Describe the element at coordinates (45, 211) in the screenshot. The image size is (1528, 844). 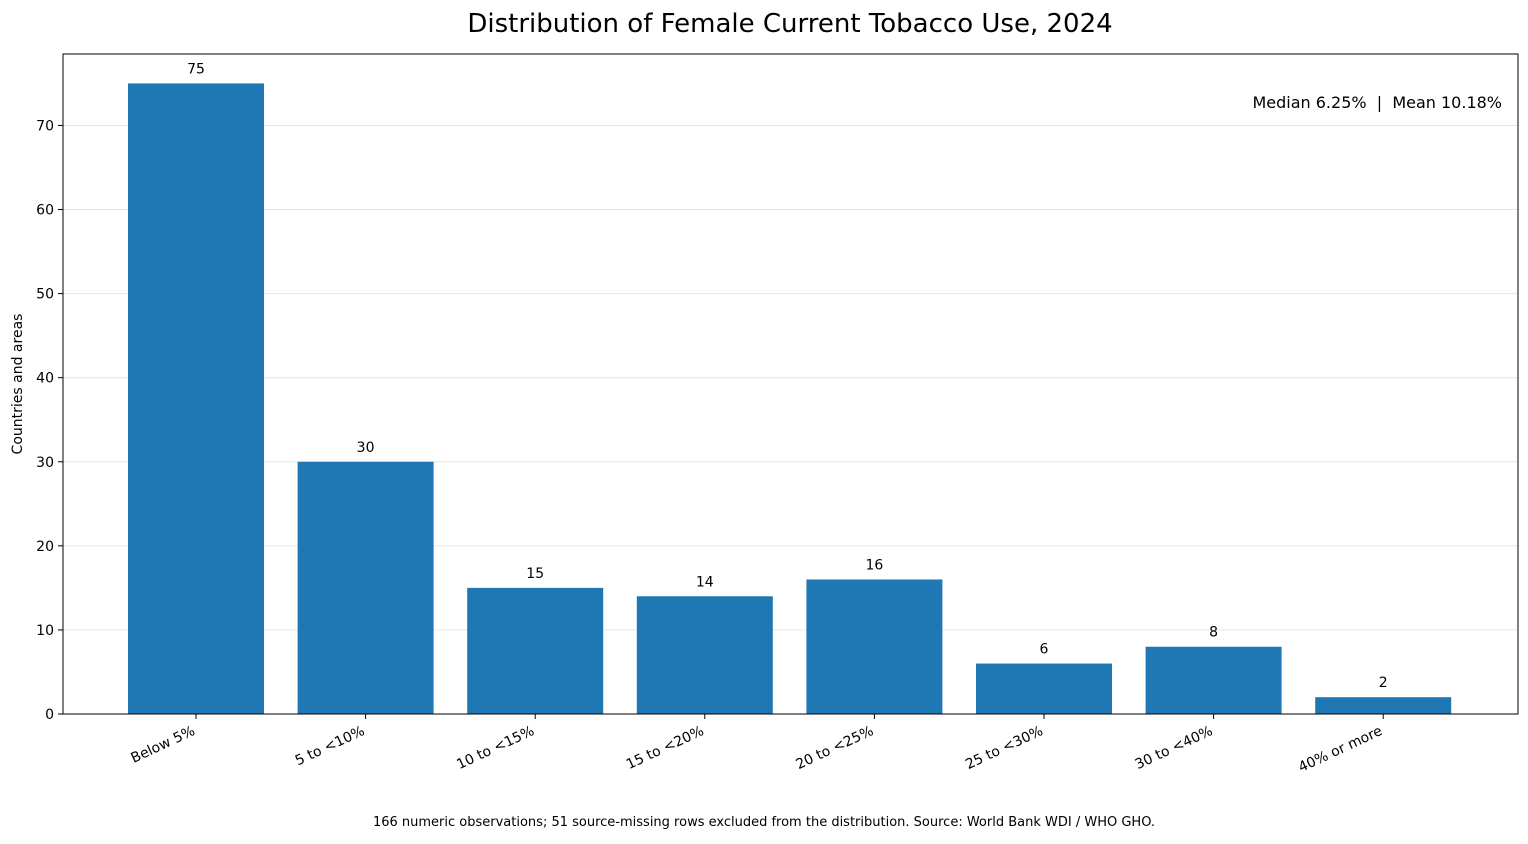
I see `y-tick-label-6: 60` at that location.